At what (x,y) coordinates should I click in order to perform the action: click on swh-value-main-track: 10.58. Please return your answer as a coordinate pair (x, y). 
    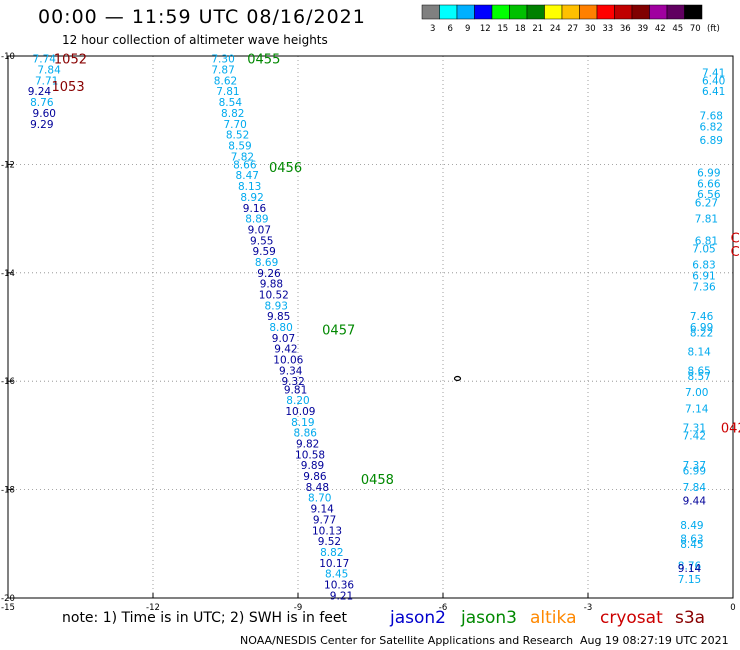
    Looking at the image, I should click on (310, 455).